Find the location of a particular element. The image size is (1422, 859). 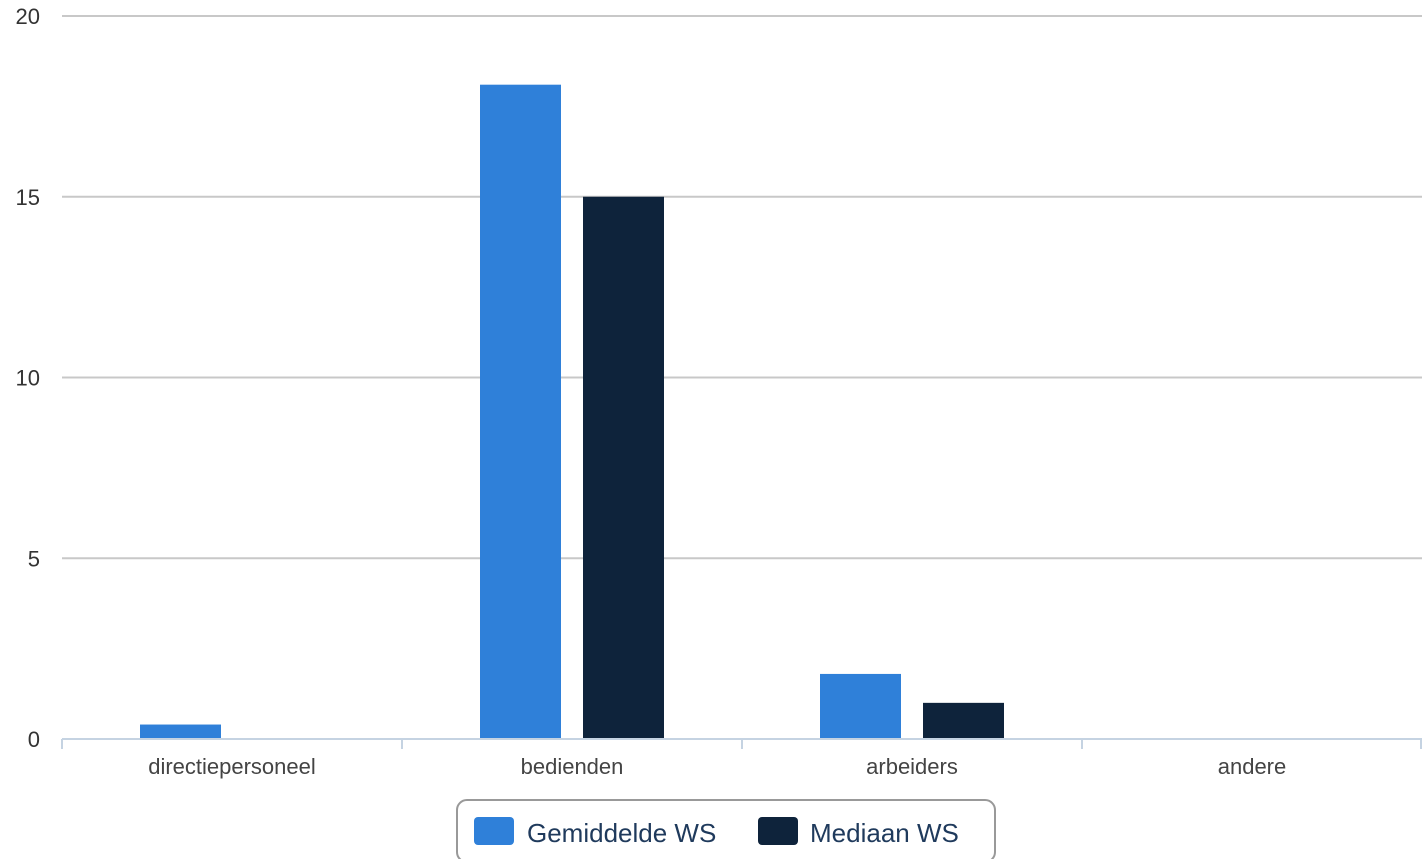

legend-label: Gemiddelde WS is located at coordinates (621, 833).